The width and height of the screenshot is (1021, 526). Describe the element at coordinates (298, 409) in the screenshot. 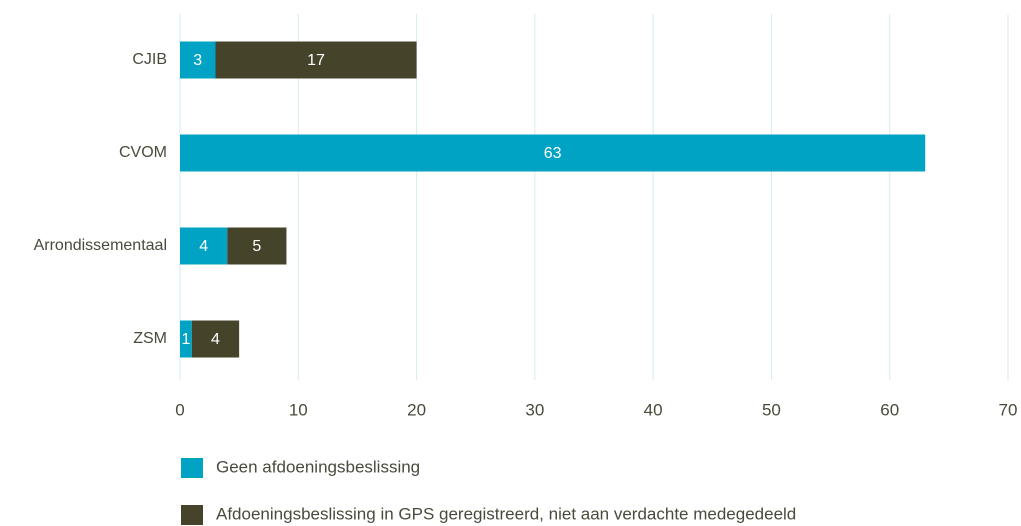

I see `x-tick-label: 10` at that location.